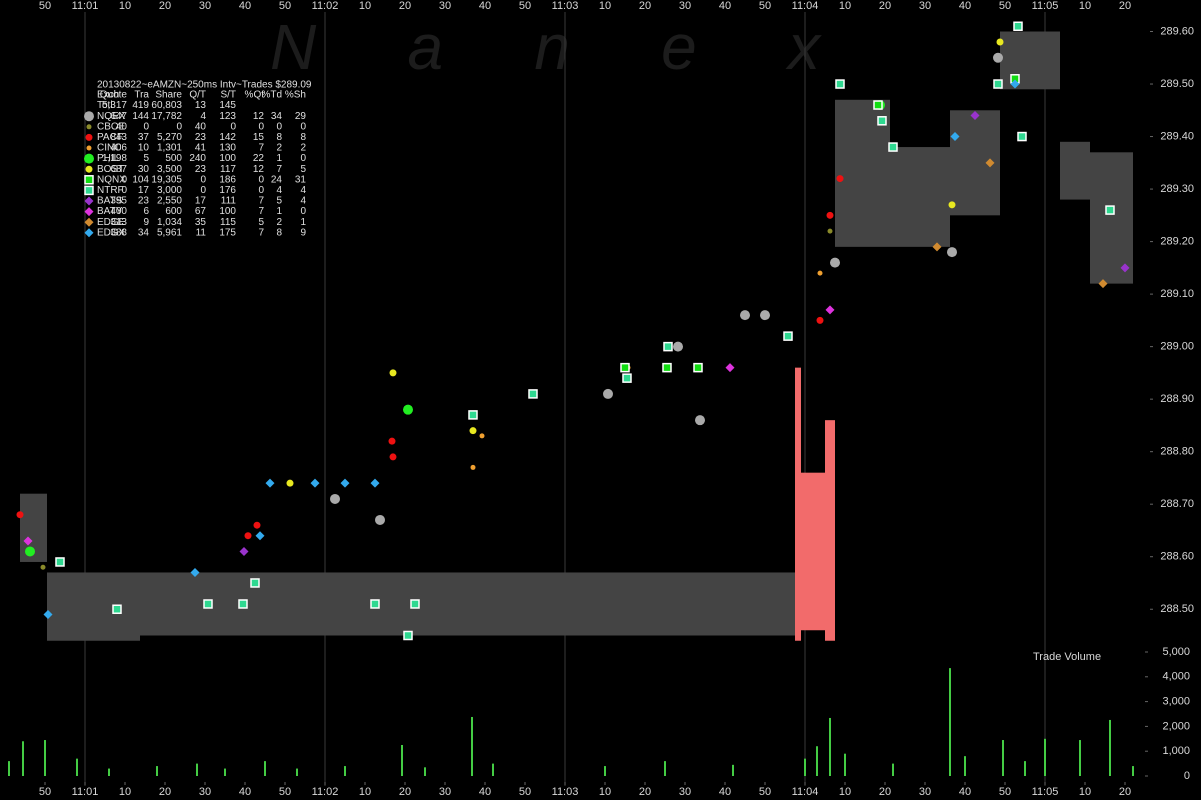 This screenshot has height=800, width=1201. I want to click on legend-cell: 3,000, so click(169, 190).